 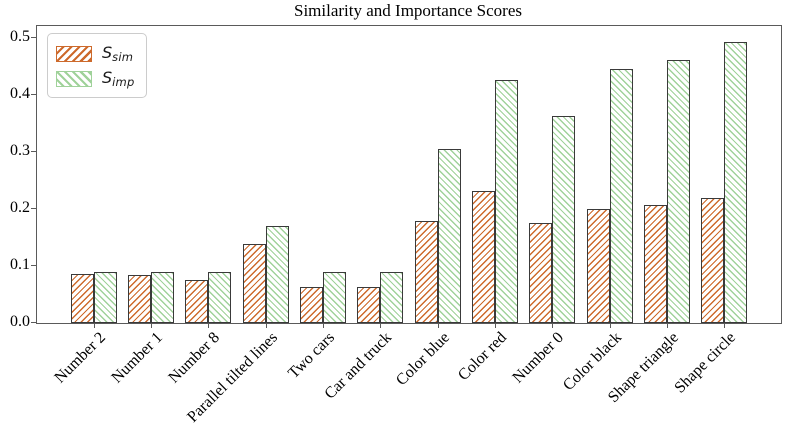 I want to click on bar-imp-parallel-tilted-lines, so click(x=277, y=274).